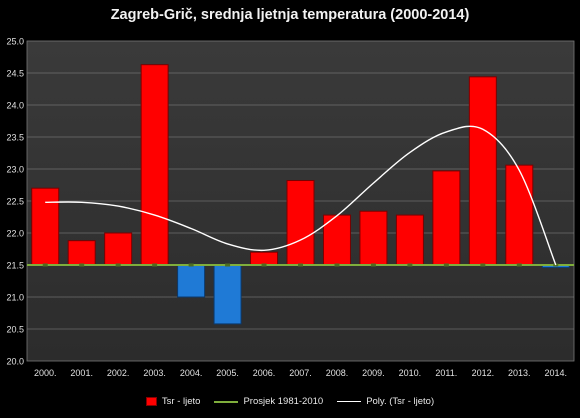 This screenshot has height=418, width=580. What do you see at coordinates (15, 170) in the screenshot?
I see `y-tick-label: 23.0` at bounding box center [15, 170].